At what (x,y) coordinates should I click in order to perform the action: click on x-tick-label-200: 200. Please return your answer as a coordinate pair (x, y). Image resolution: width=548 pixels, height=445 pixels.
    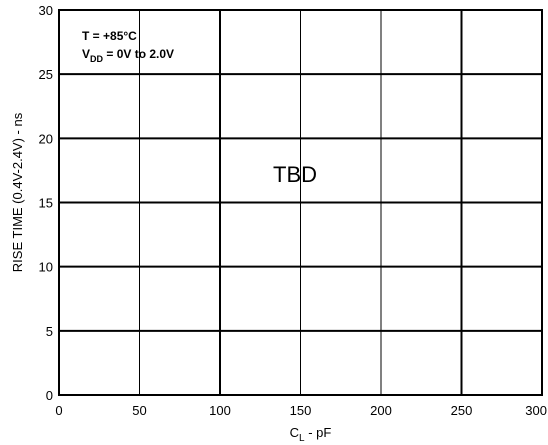
    Looking at the image, I should click on (381, 410).